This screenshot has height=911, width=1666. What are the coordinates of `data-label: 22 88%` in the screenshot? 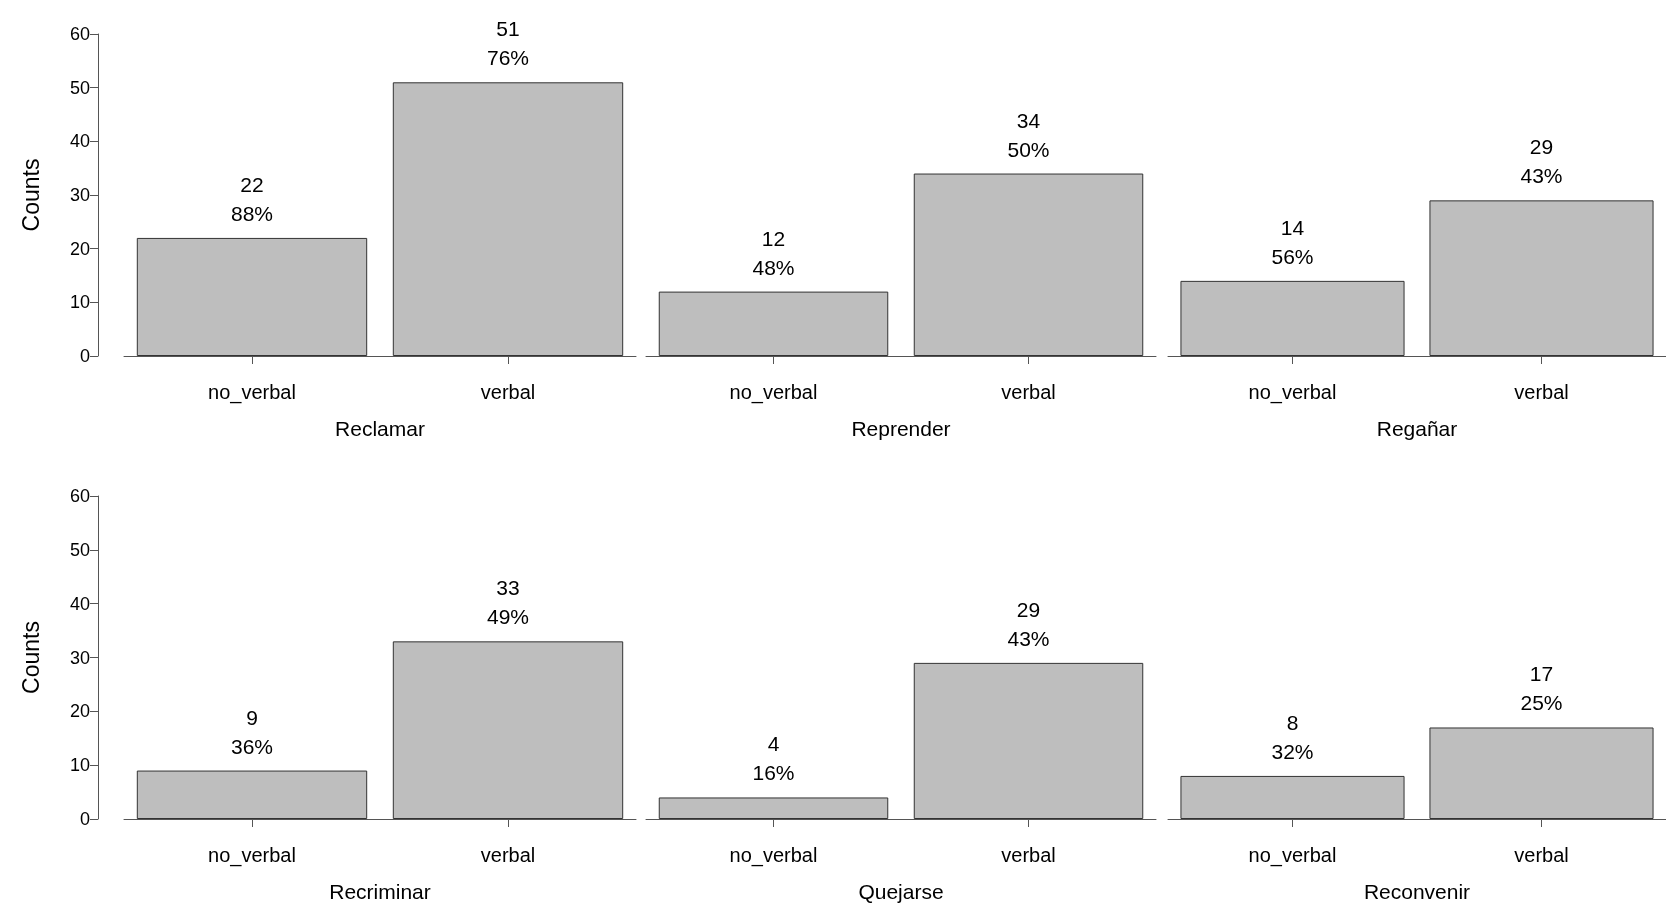 It's located at (252, 198).